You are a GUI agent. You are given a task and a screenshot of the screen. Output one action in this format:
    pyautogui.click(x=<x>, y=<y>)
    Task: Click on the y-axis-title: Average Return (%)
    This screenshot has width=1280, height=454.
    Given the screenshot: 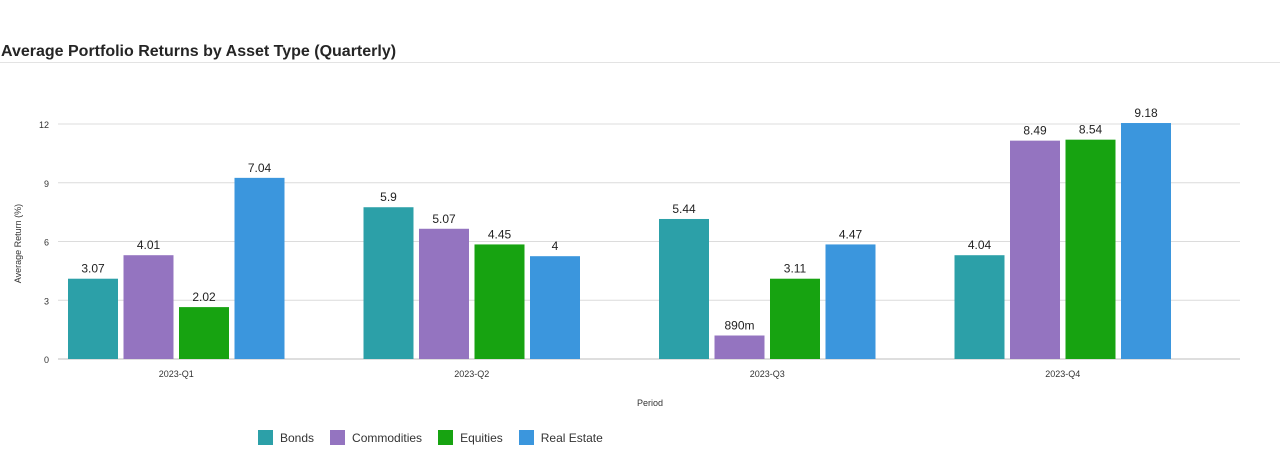 What is the action you would take?
    pyautogui.click(x=18, y=243)
    